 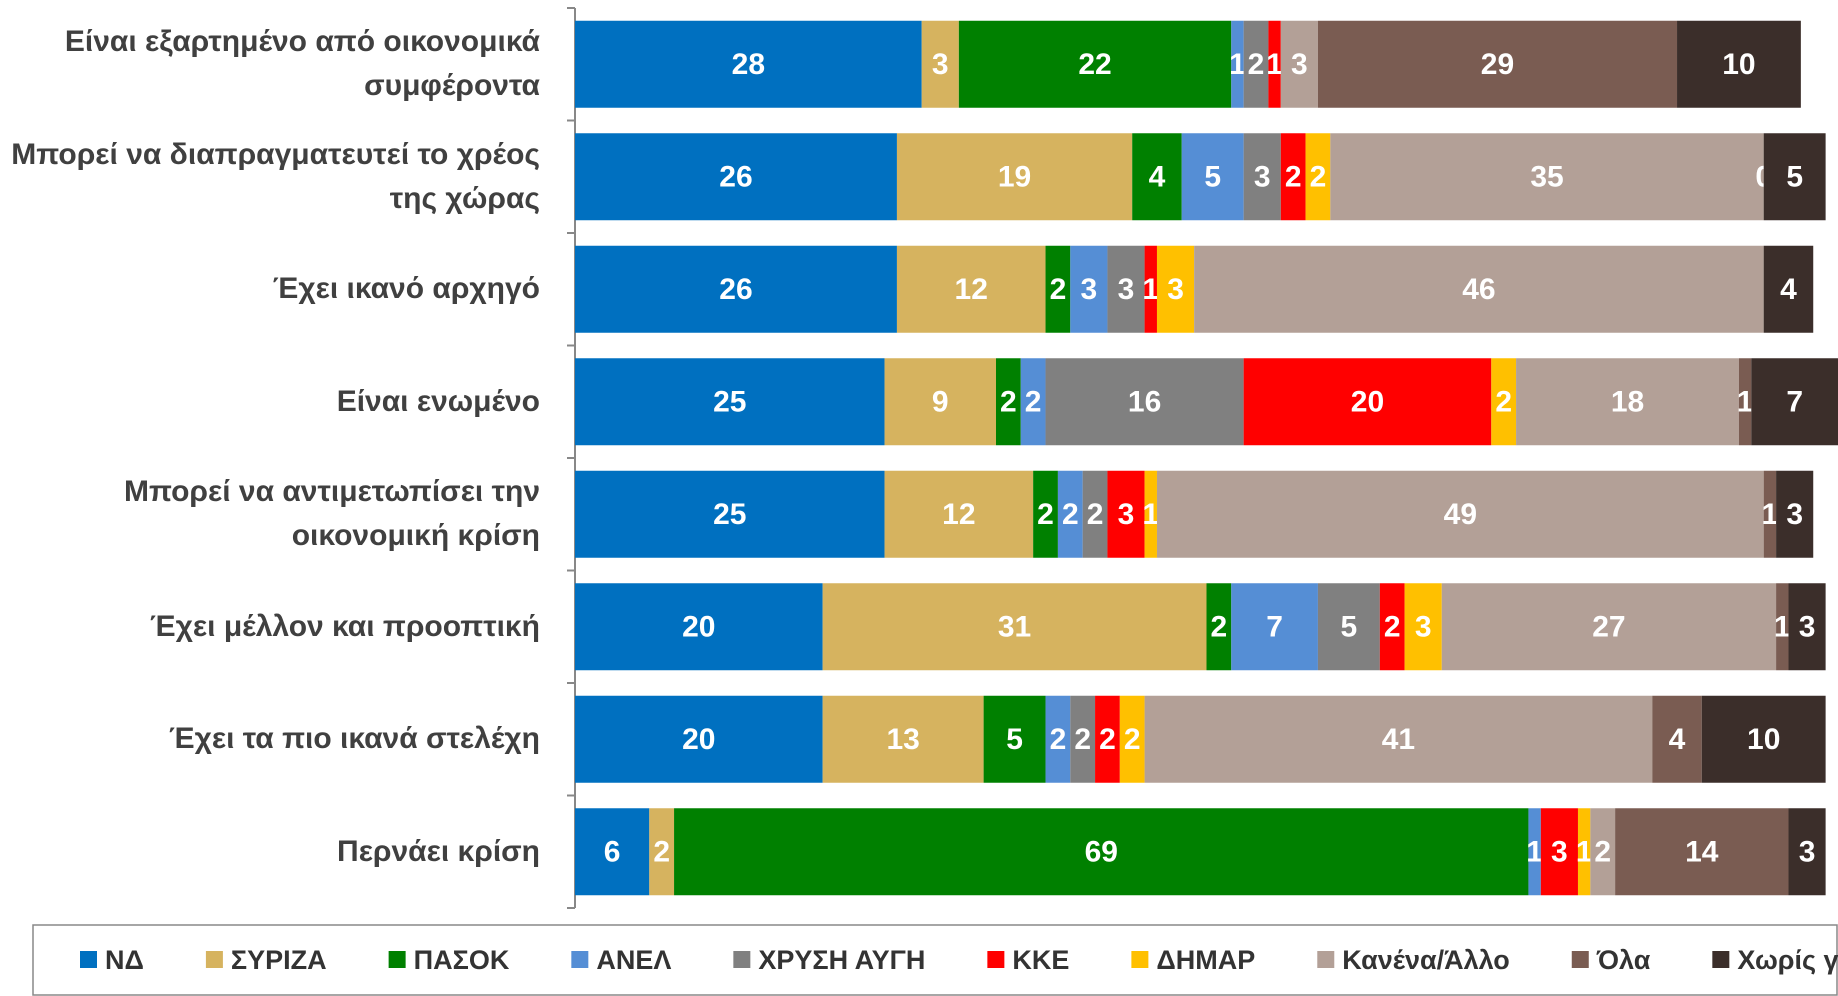 I want to click on category-text: Έχει ικανό αρχηγό, so click(x=406, y=289).